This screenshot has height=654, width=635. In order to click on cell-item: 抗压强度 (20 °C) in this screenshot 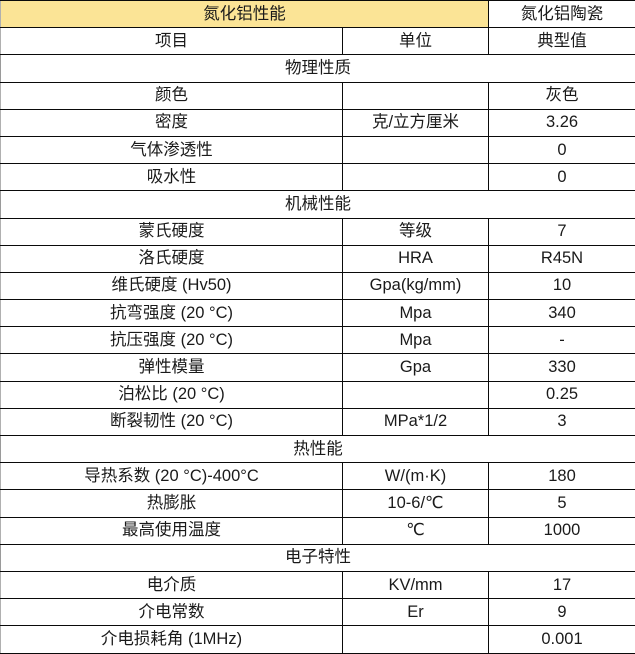, I will do `click(172, 340)`.